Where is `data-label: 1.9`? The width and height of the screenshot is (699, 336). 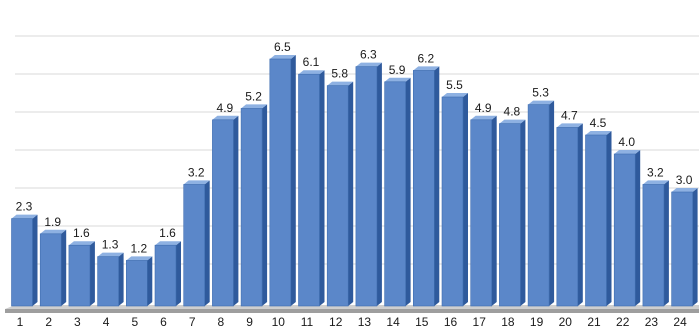 data-label: 1.9 is located at coordinates (52, 222).